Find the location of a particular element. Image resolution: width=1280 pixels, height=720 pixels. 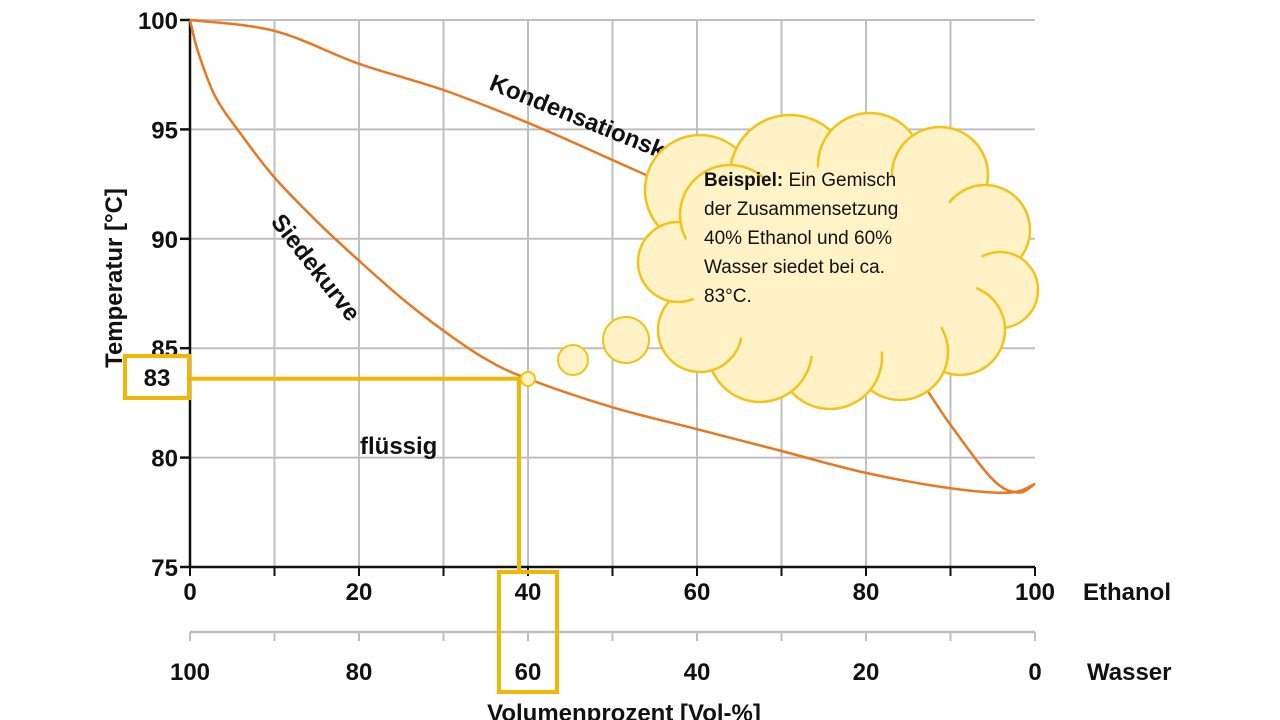

region-label-fluessig: flüssig is located at coordinates (398, 446).